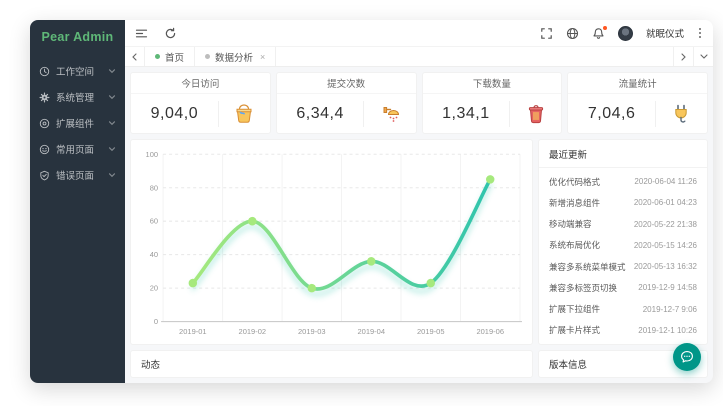 The image size is (723, 406). Describe the element at coordinates (492, 103) in the screenshot. I see `stat-card-downloads: 下载数量 1,34,1` at that location.